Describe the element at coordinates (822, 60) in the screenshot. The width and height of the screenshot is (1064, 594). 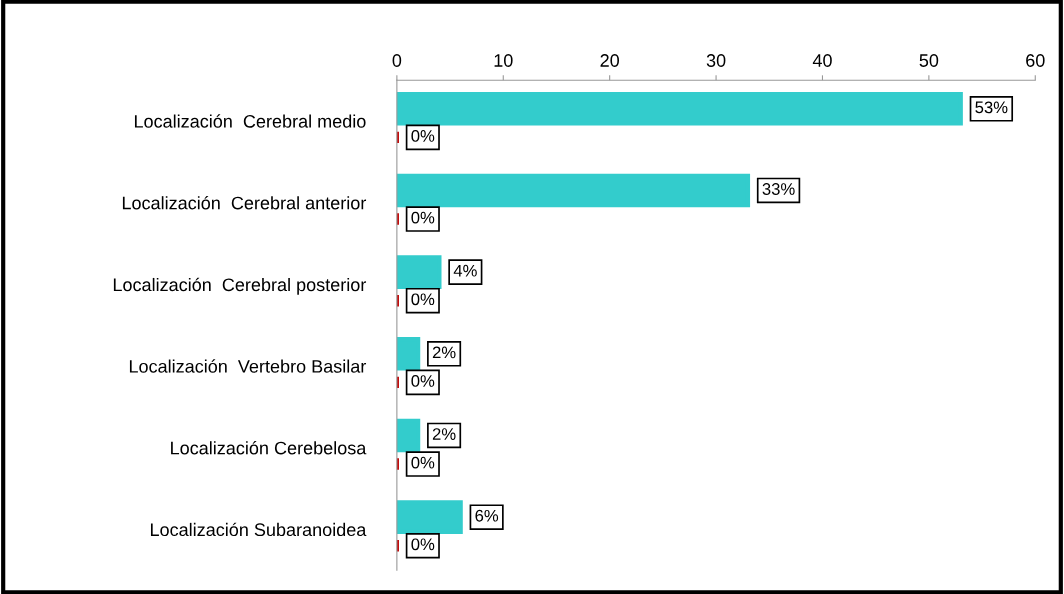
I see `x-tick-label: 40` at that location.